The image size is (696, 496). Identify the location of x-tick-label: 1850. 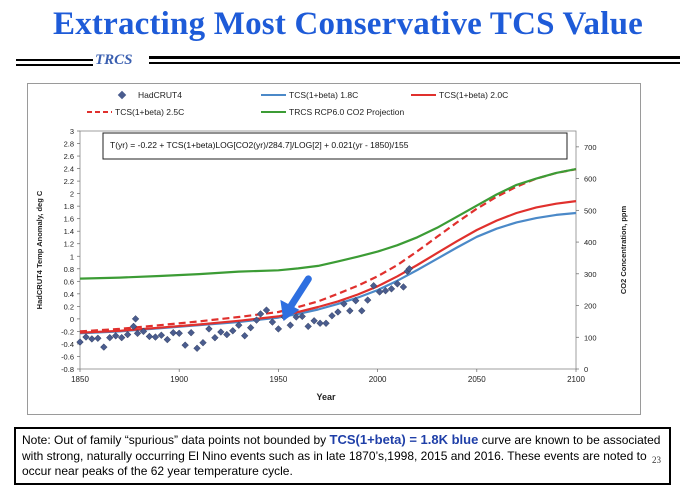
(80, 379).